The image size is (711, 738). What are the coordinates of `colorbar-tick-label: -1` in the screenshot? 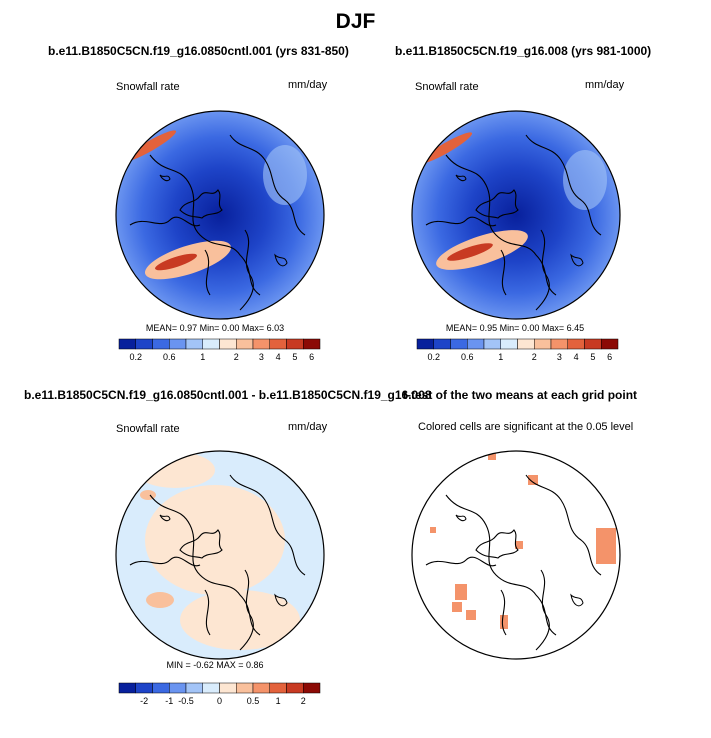 It's located at (169, 701).